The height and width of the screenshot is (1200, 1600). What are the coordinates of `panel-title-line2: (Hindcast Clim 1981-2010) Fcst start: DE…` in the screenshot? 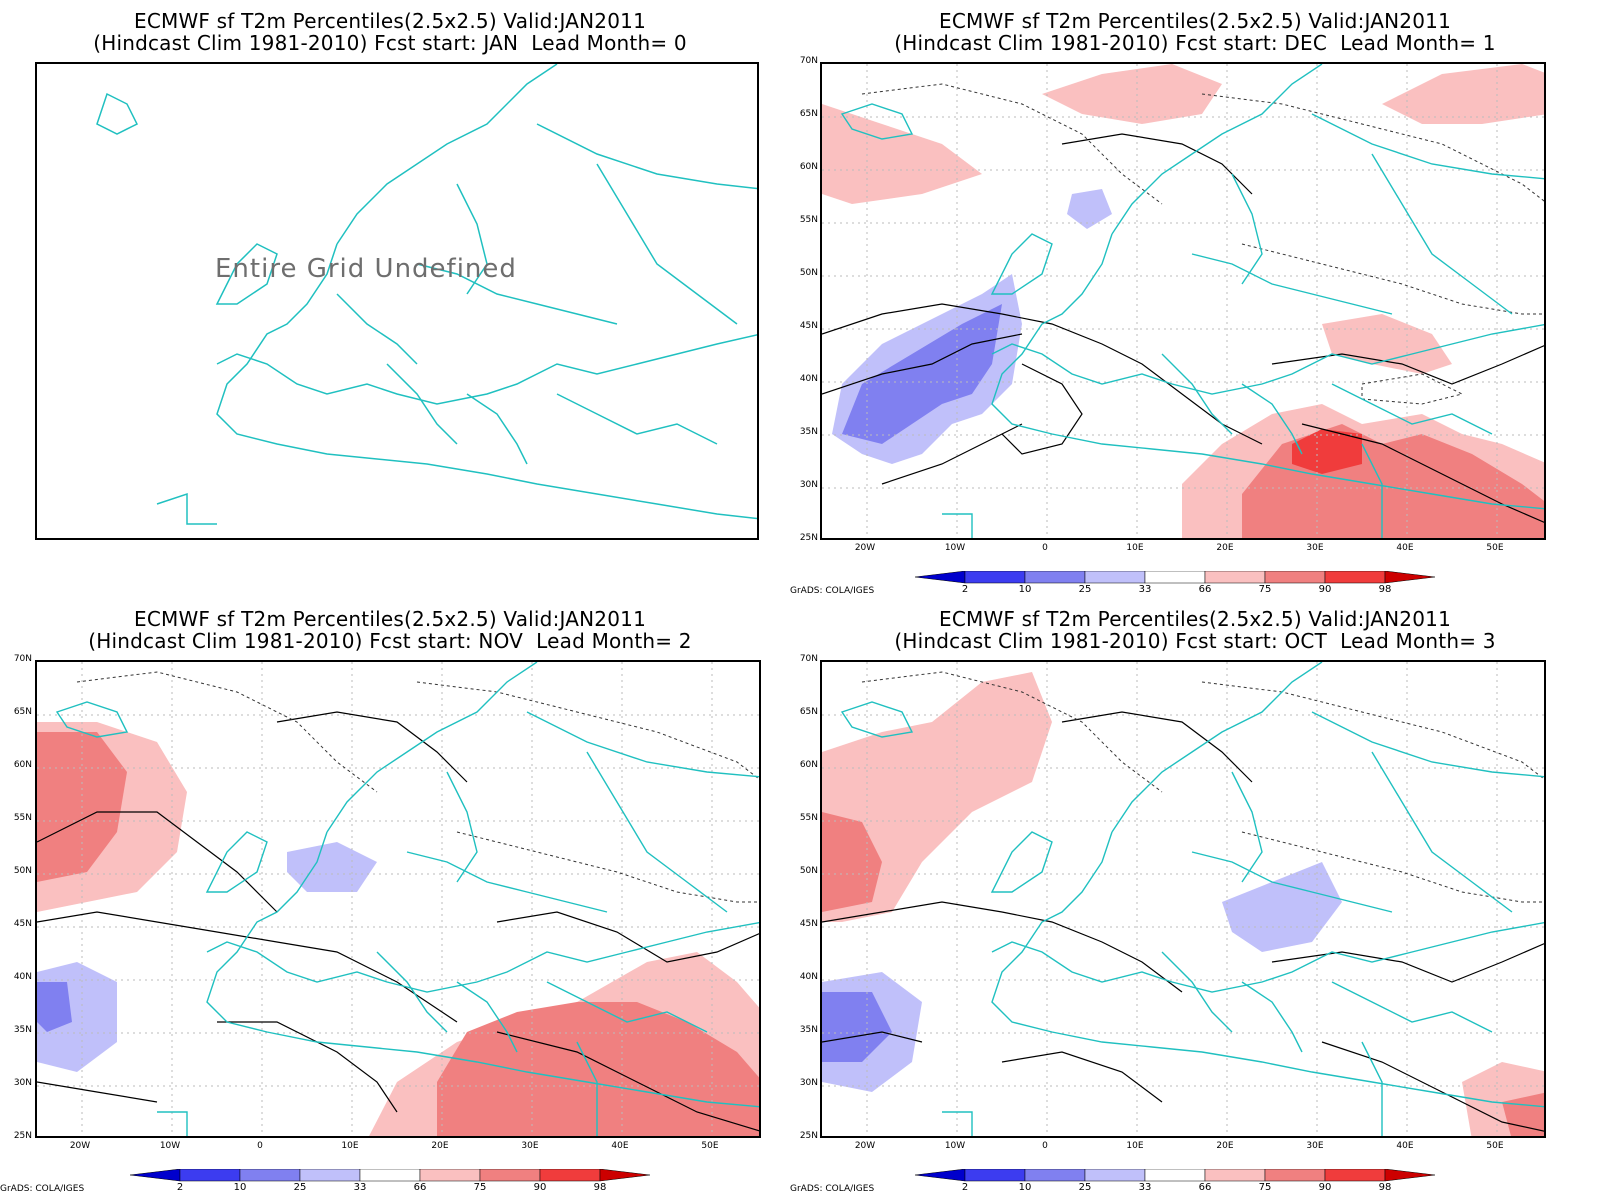 It's located at (1195, 43).